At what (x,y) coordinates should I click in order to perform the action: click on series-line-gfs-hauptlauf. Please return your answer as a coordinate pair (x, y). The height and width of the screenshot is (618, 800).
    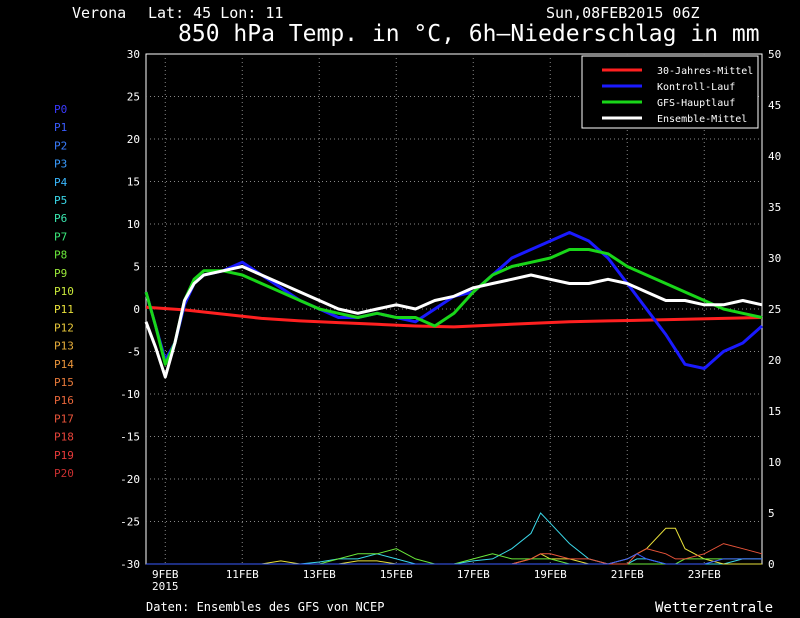
    Looking at the image, I should click on (453, 307).